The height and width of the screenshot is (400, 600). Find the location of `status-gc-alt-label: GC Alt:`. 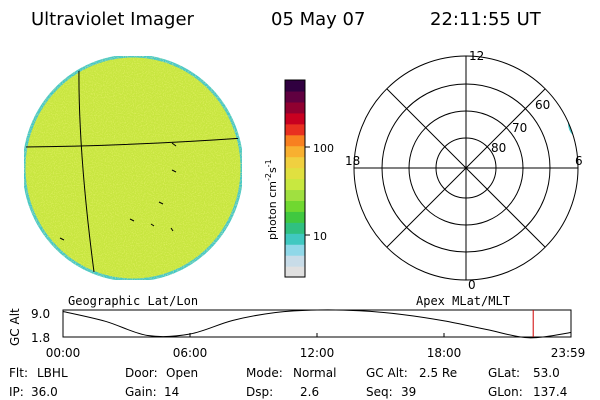

status-gc-alt-label: GC Alt: is located at coordinates (387, 373).